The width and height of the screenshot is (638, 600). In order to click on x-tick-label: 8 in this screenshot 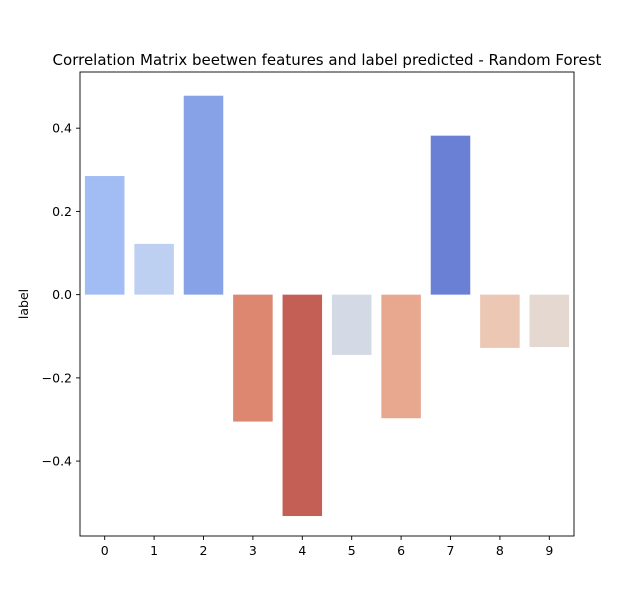, I will do `click(500, 550)`.